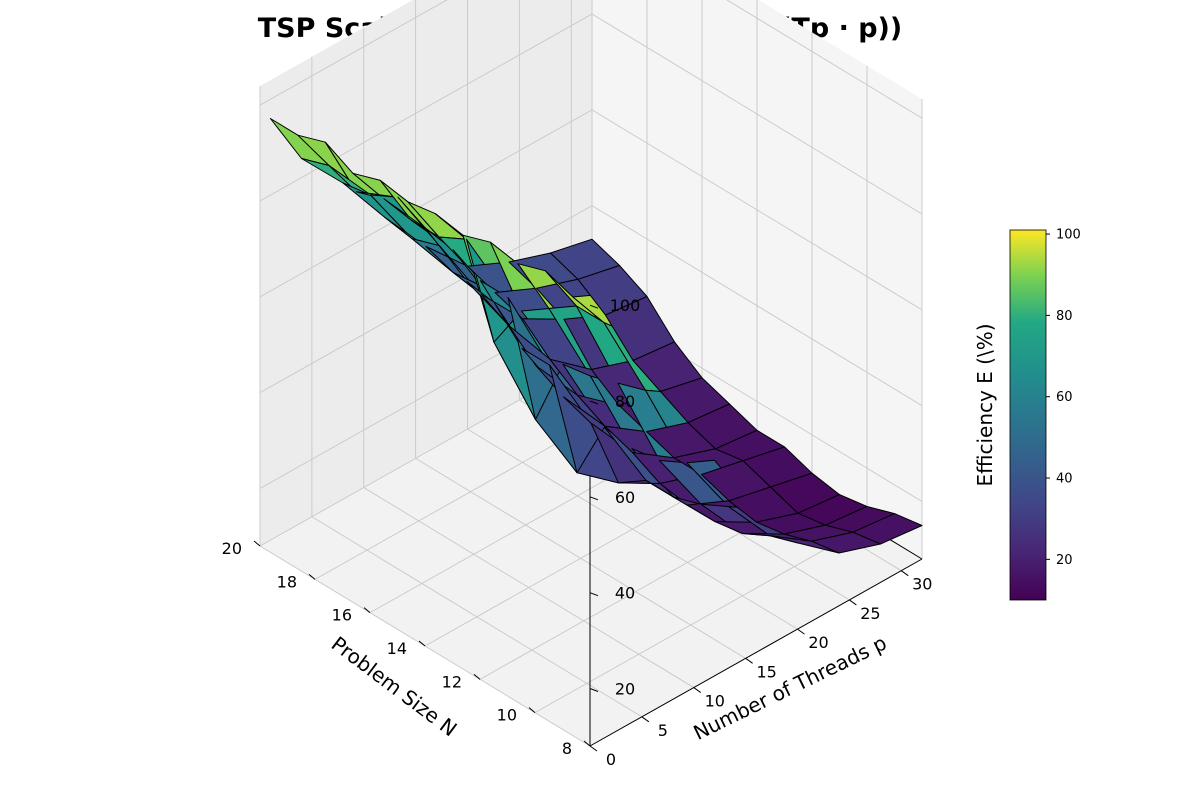 This screenshot has height=800, width=1200. Describe the element at coordinates (922, 584) in the screenshot. I see `y-tick-label: 30` at that location.